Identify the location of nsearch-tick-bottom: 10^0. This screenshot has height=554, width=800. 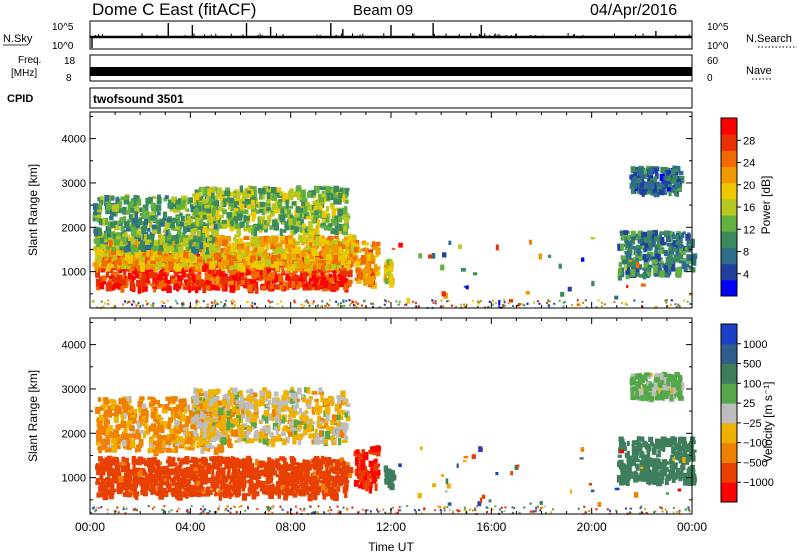
(718, 46).